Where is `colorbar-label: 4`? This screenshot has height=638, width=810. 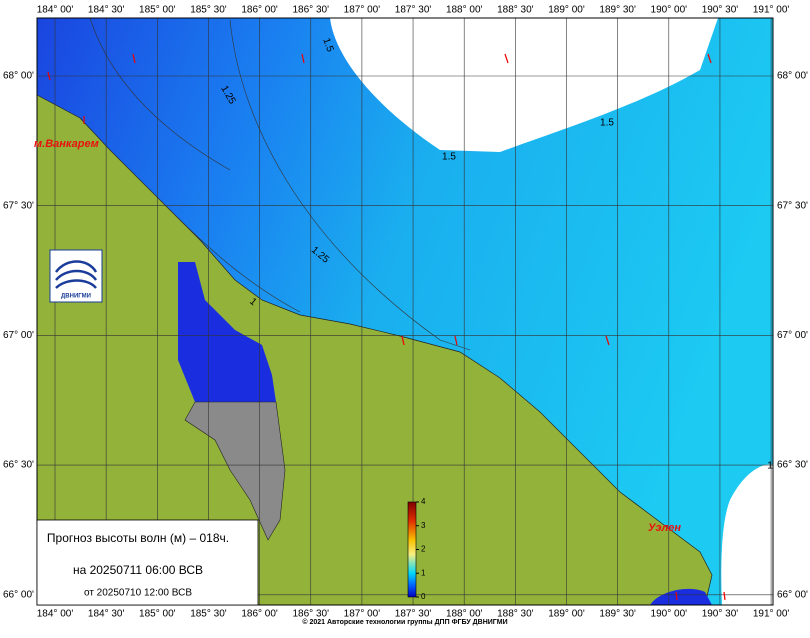
colorbar-label: 4 is located at coordinates (423, 501).